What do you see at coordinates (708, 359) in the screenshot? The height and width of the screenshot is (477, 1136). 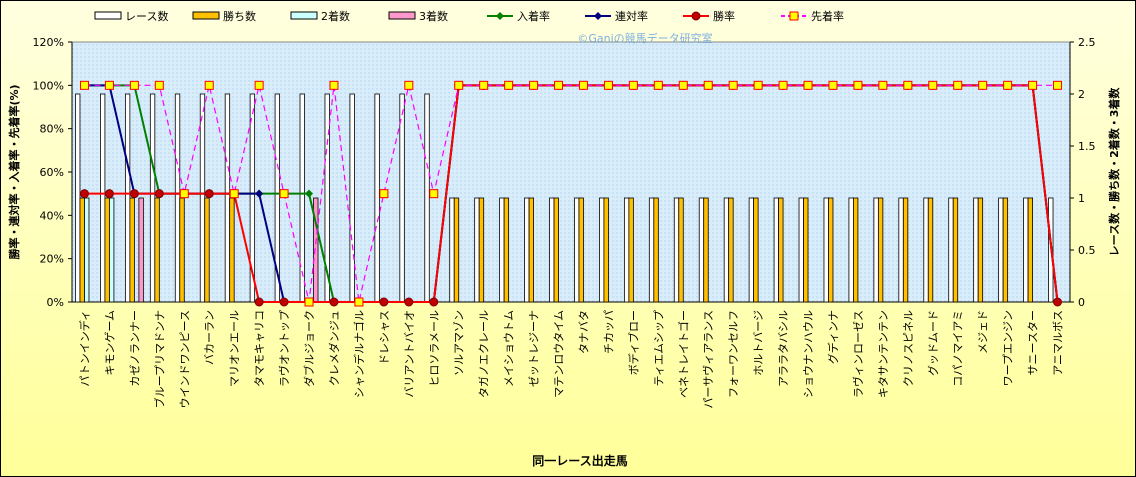 I see `x-tick-label: パーサヴィアランス` at bounding box center [708, 359].